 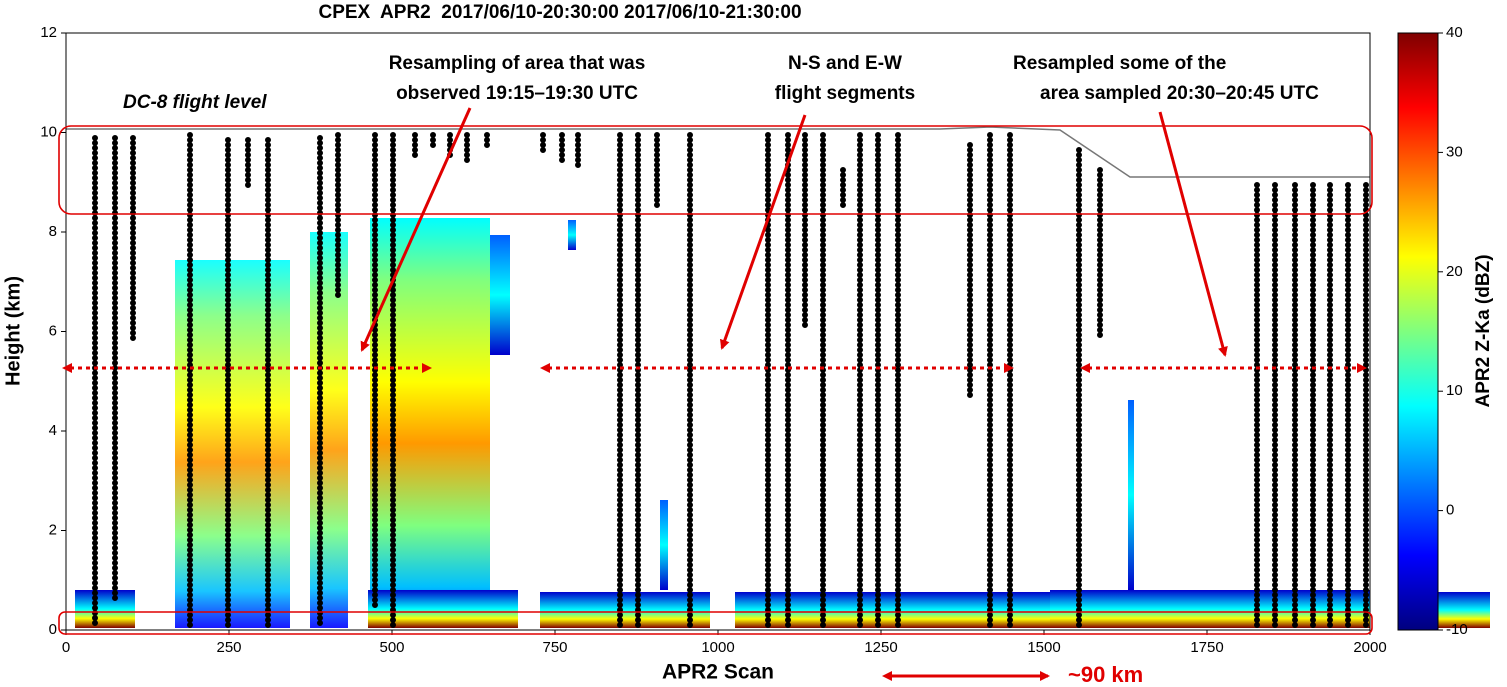 I want to click on y-tick-label: 10, so click(x=48, y=131).